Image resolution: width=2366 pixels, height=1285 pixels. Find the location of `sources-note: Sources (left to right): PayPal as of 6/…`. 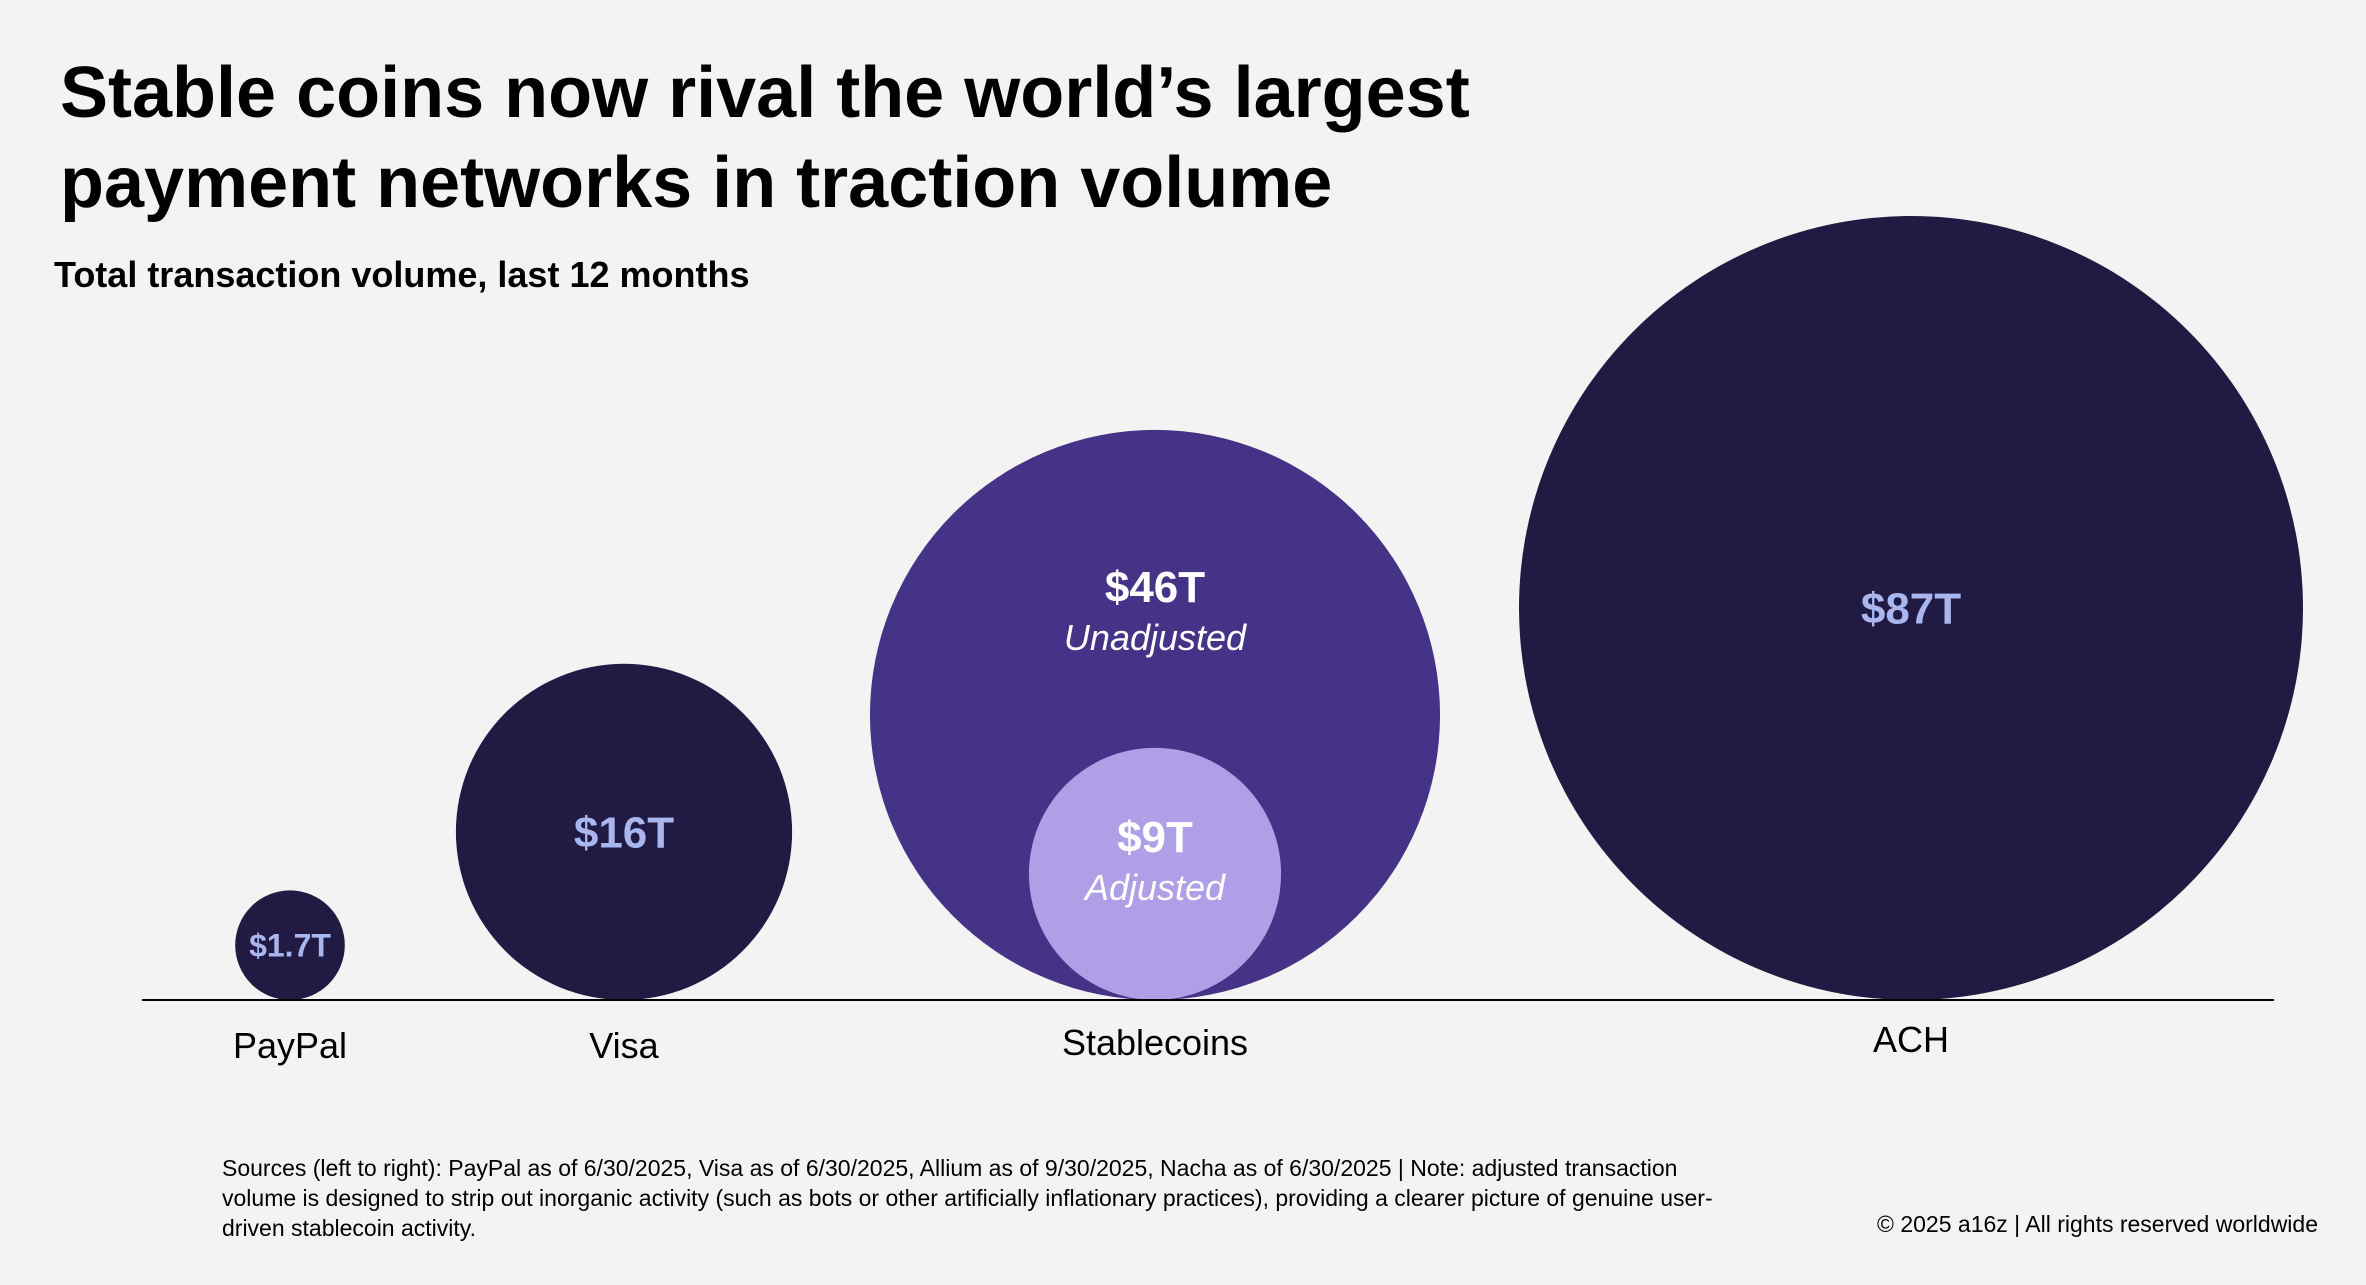

sources-note: Sources (left to right): PayPal as of 6/… is located at coordinates (967, 1198).